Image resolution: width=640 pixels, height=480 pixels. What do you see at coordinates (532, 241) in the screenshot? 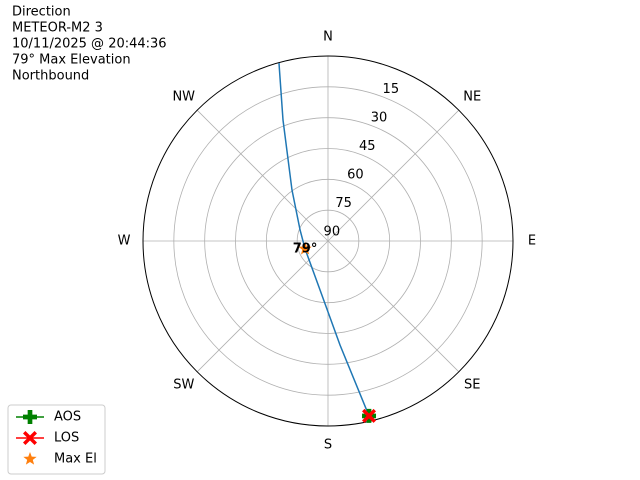
I see `direction-label: E` at bounding box center [532, 241].